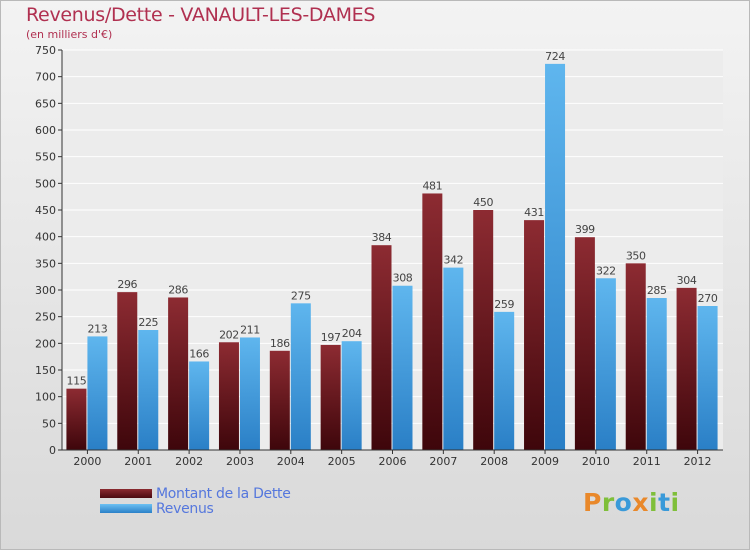  Describe the element at coordinates (504, 304) in the screenshot. I see `data-label-revenue-2008: 259` at that location.